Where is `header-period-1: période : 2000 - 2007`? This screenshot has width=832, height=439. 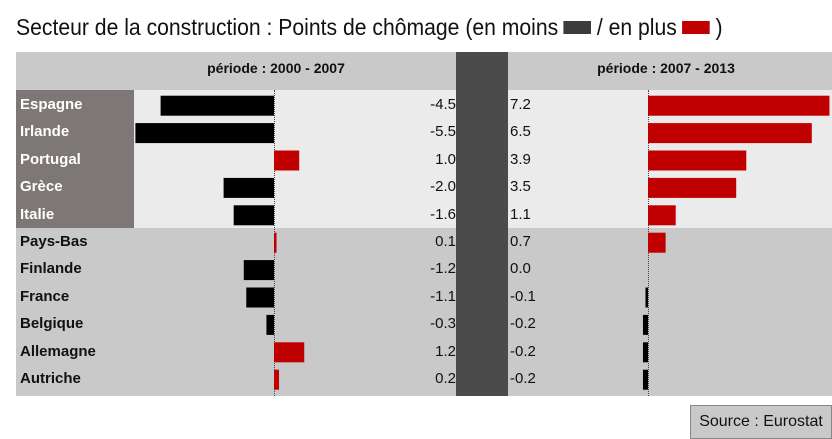
header-period-1: période : 2000 - 2007 is located at coordinates (276, 68).